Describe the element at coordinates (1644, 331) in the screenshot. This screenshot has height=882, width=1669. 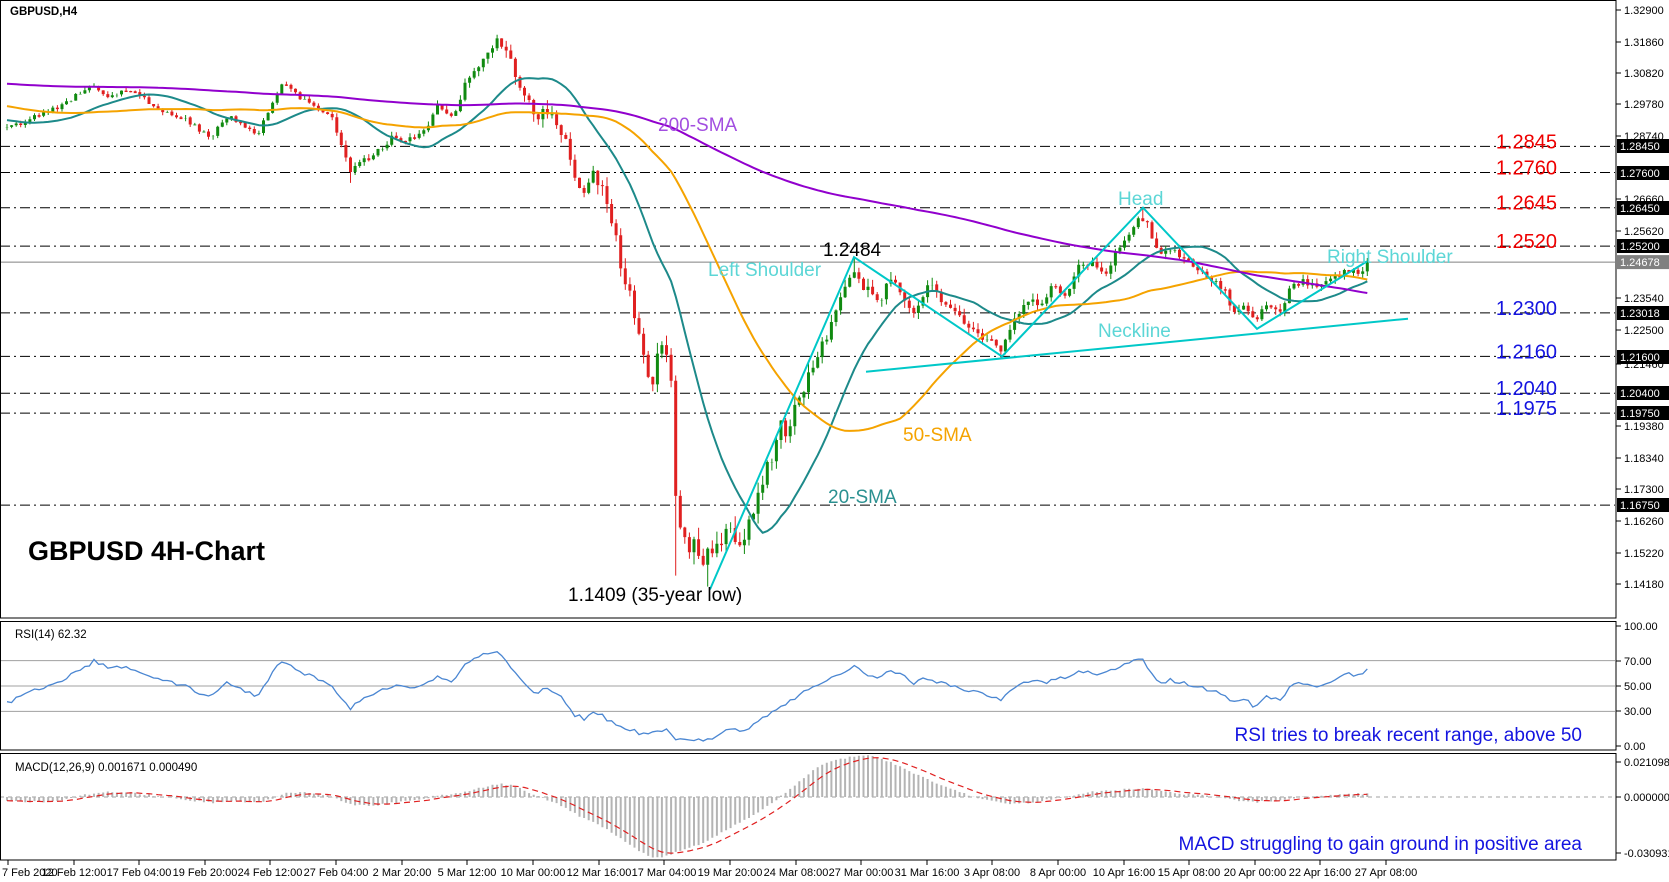
I see `price-axis-label: 1.22500` at that location.